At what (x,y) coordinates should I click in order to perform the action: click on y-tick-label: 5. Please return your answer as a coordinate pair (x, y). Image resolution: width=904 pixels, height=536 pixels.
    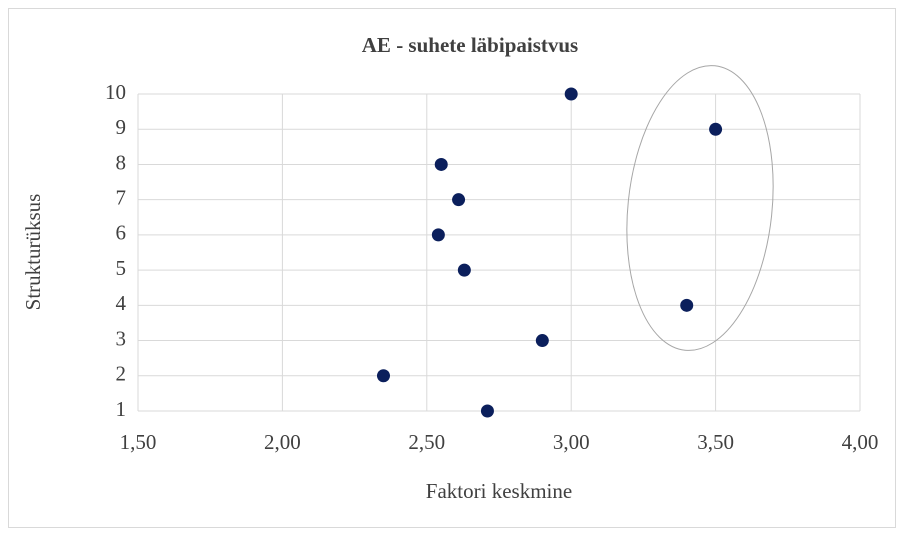
    Looking at the image, I should click on (121, 268).